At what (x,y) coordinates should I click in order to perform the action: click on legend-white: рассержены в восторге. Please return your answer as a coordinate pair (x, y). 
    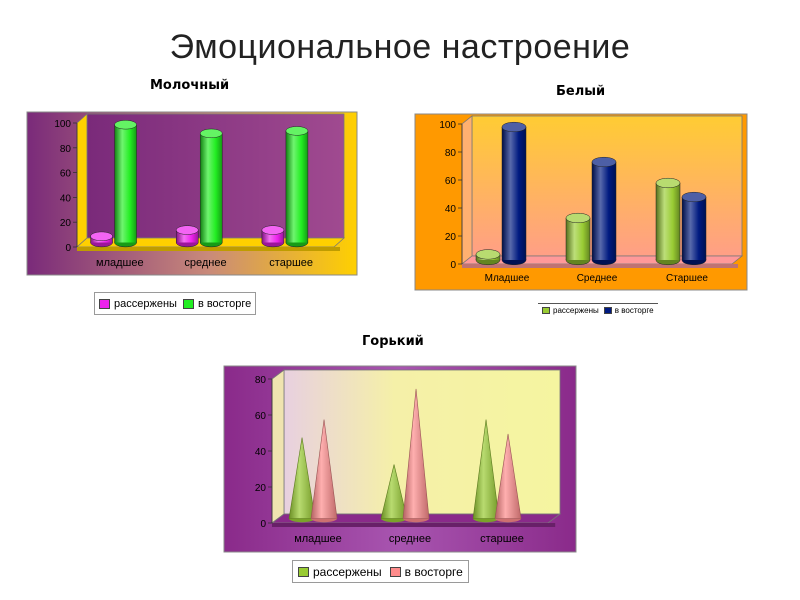
    Looking at the image, I should click on (598, 310).